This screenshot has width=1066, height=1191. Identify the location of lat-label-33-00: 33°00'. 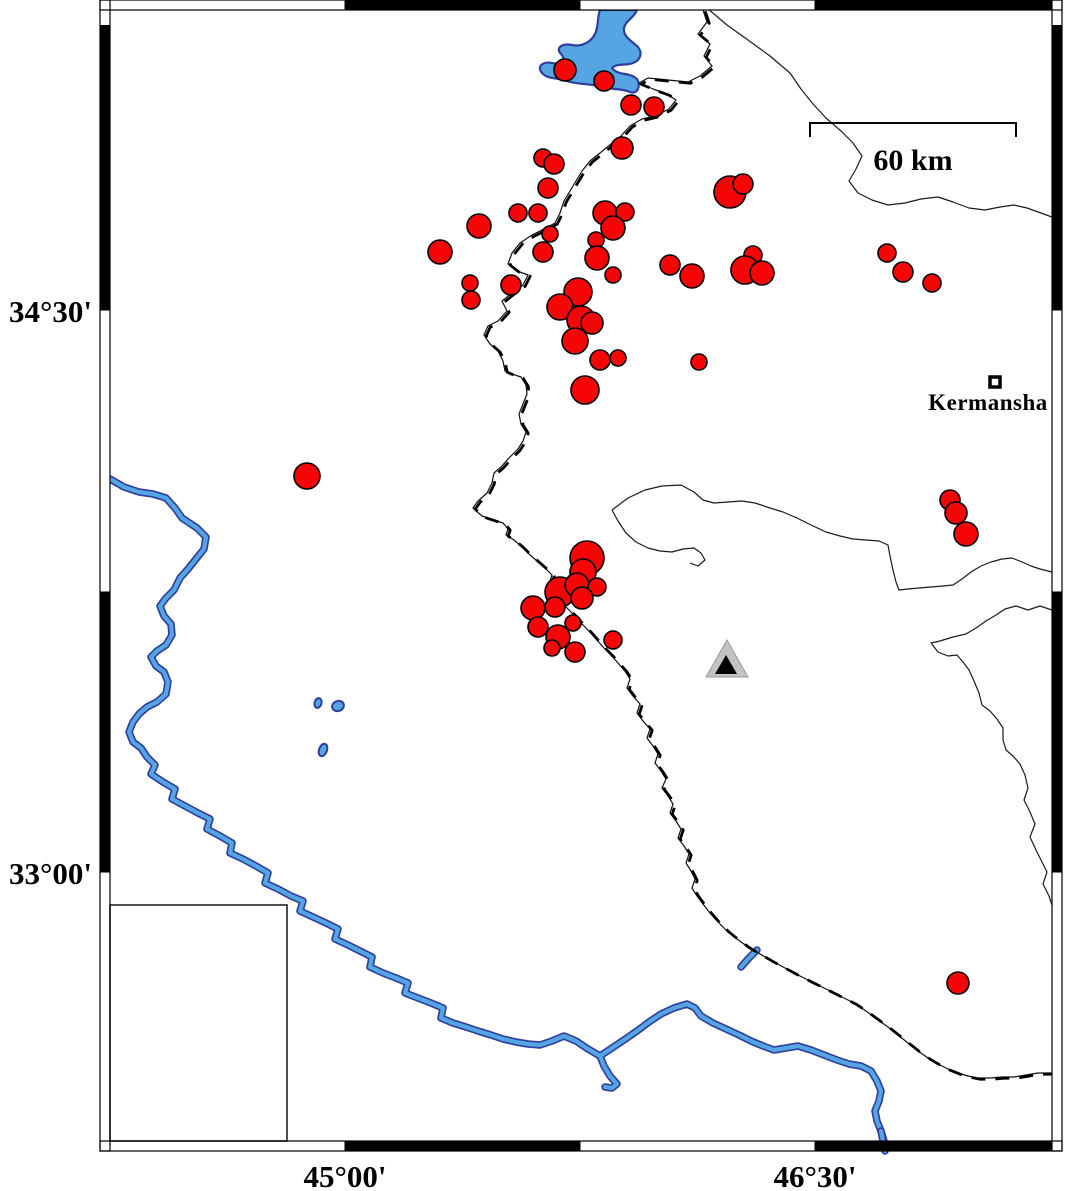
(50, 873).